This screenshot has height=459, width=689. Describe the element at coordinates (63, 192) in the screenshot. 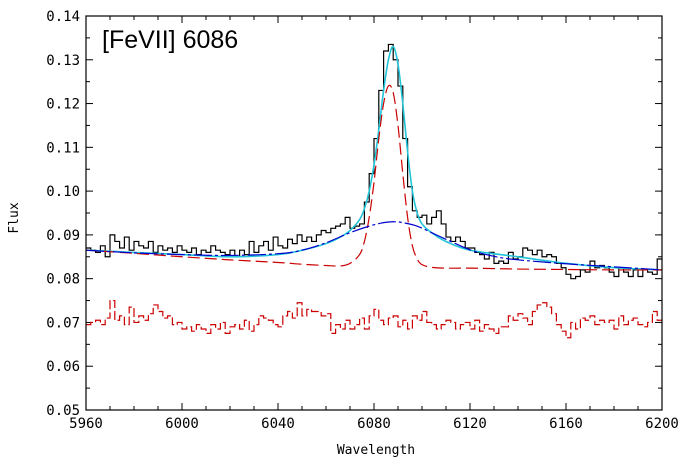

I see `y-tick-label: 0.10` at that location.